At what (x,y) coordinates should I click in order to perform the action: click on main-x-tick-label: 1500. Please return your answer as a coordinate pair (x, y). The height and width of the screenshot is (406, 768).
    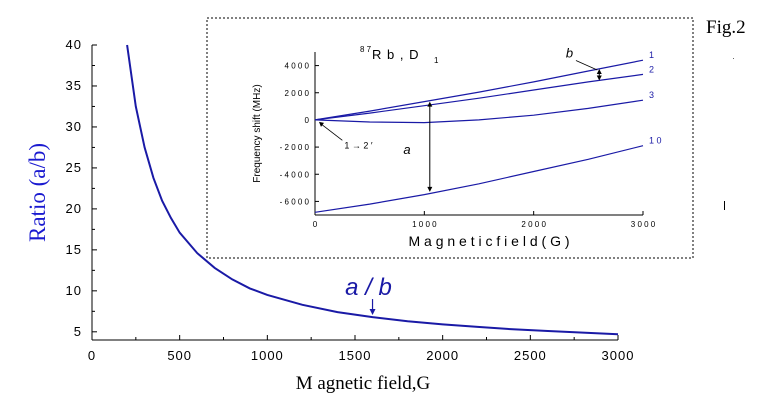
    Looking at the image, I should click on (355, 355).